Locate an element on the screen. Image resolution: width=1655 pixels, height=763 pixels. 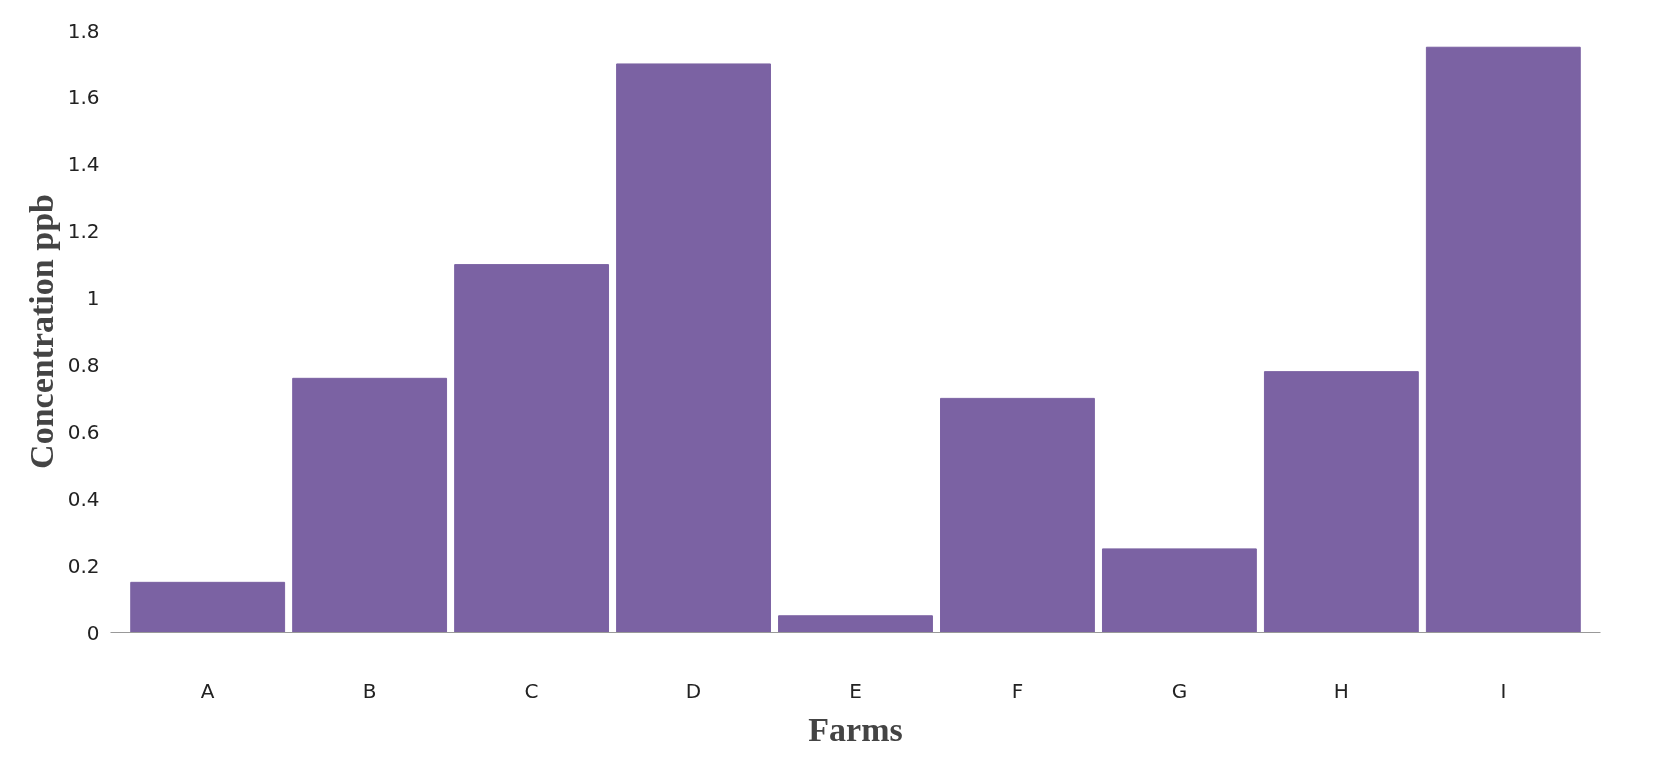
y-tick-label: 0.8 is located at coordinates (83, 364).